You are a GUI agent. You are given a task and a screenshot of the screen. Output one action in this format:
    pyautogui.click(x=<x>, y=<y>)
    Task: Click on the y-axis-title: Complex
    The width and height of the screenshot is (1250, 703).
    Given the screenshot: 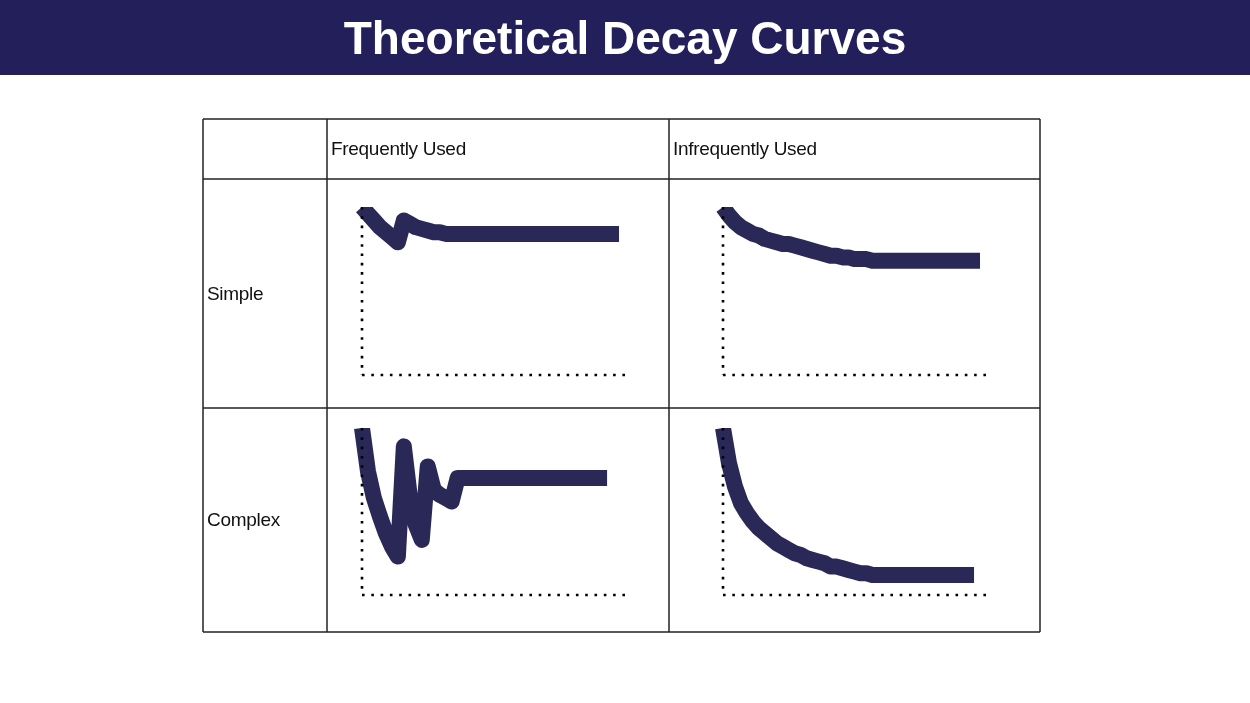 What is the action you would take?
    pyautogui.click(x=243, y=520)
    